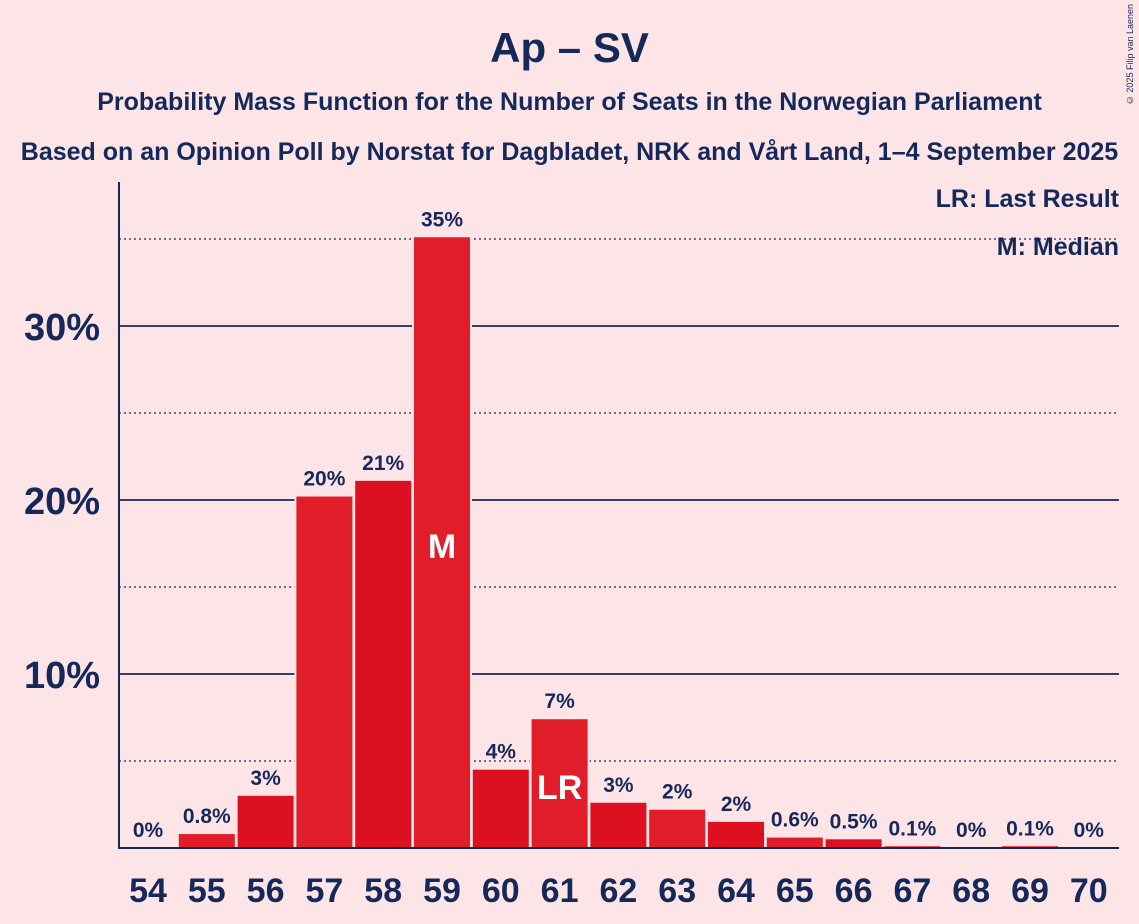  What do you see at coordinates (795, 820) in the screenshot?
I see `bar-value-label: 0.6%` at bounding box center [795, 820].